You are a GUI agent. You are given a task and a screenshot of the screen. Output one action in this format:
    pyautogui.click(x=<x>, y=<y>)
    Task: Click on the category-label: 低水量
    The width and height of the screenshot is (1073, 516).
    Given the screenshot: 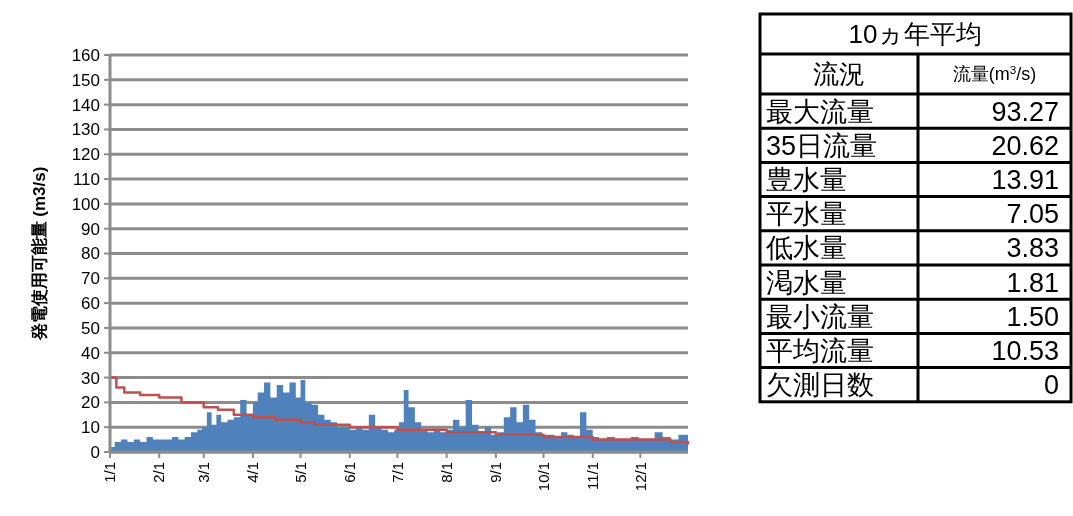 What is the action you would take?
    pyautogui.click(x=806, y=248)
    